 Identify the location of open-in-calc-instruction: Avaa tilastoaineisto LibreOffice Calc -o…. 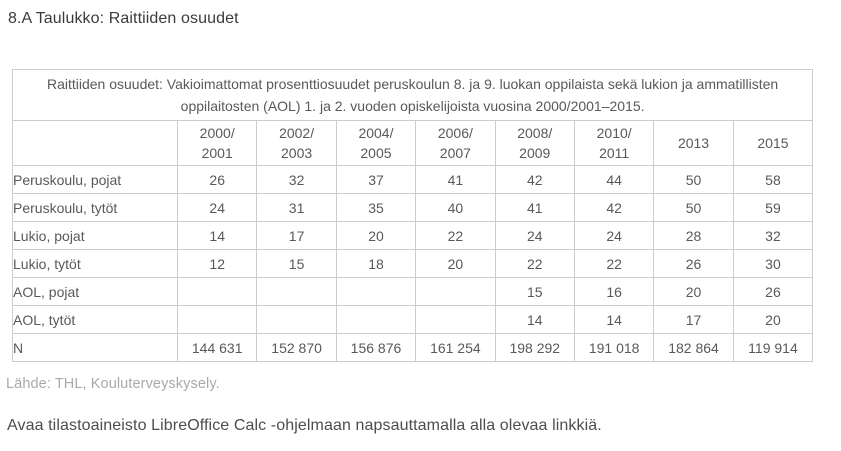
(304, 425).